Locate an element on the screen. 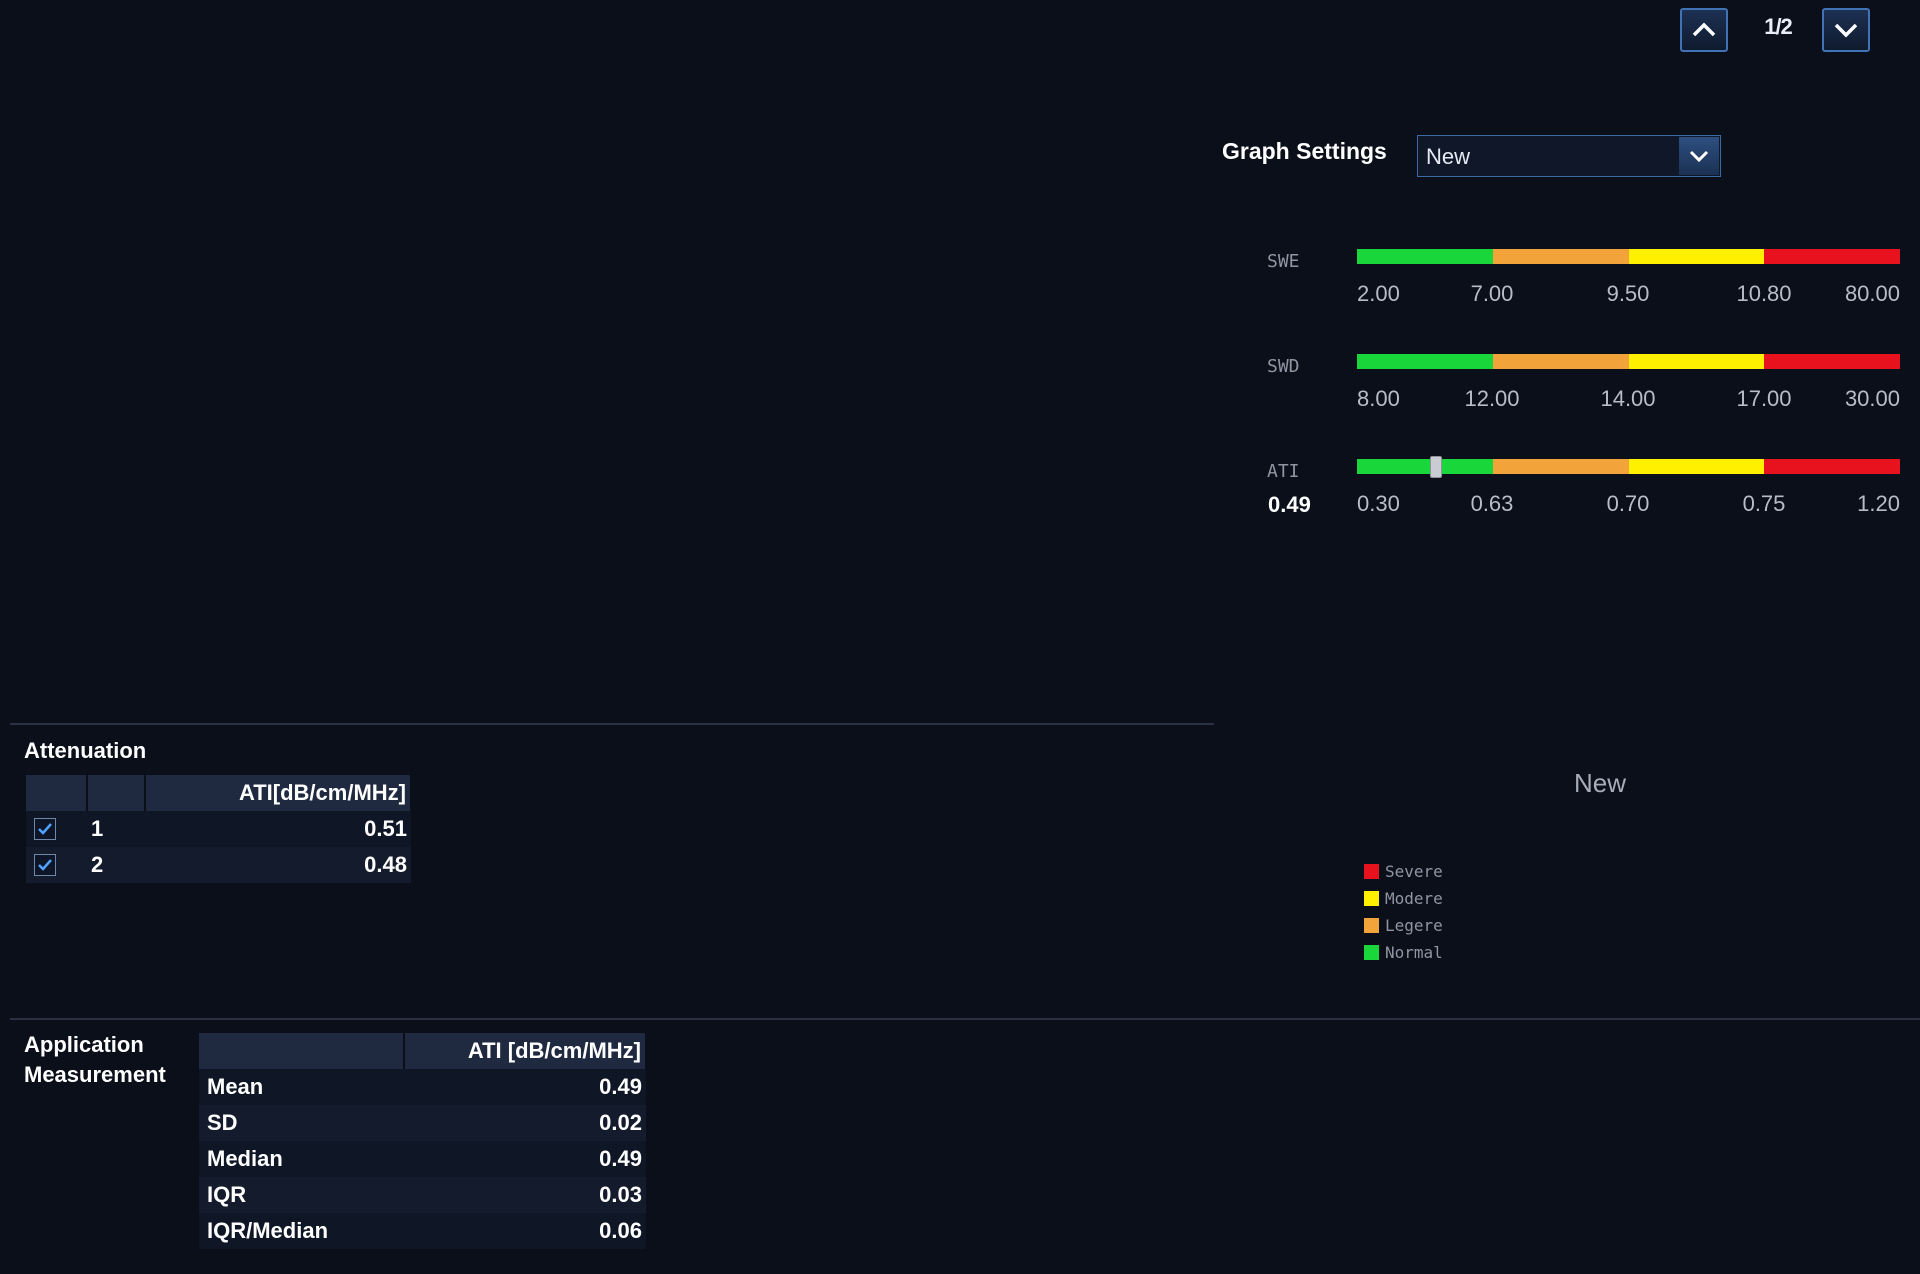  table-row: 2 0.48 is located at coordinates (218, 865).